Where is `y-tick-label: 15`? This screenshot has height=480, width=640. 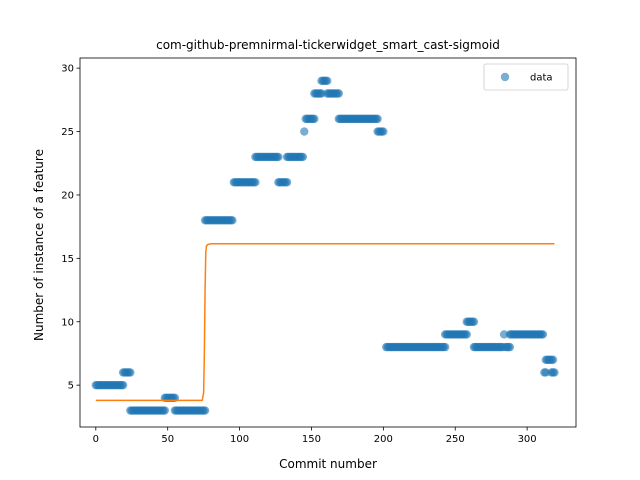
y-tick-label: 15 is located at coordinates (67, 259).